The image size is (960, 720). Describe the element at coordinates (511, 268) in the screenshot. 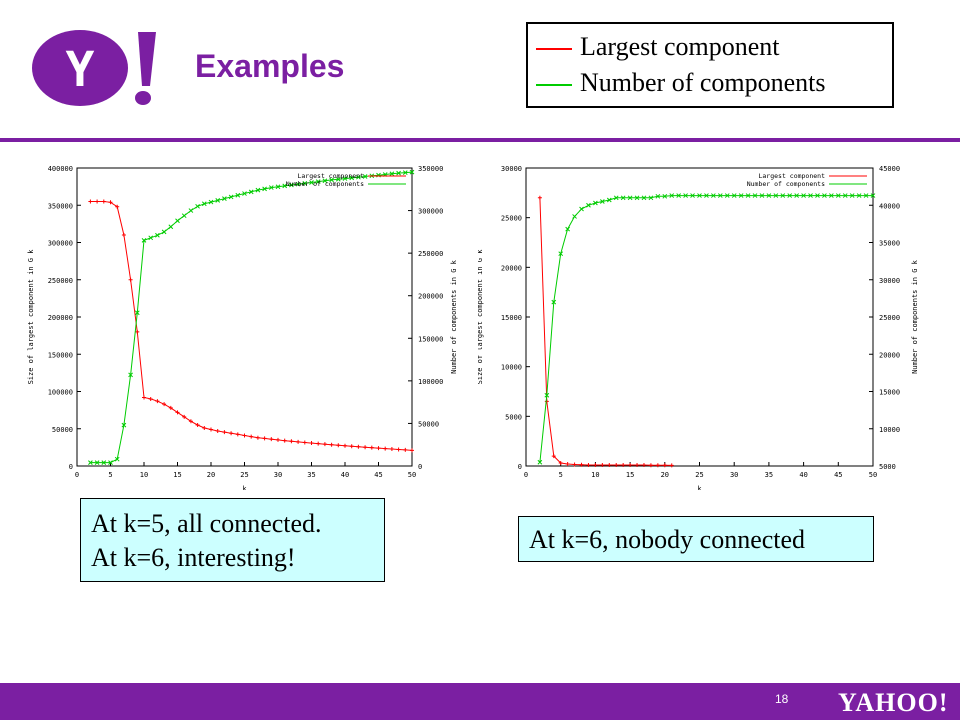

I see `y-tick-label: 20000` at that location.